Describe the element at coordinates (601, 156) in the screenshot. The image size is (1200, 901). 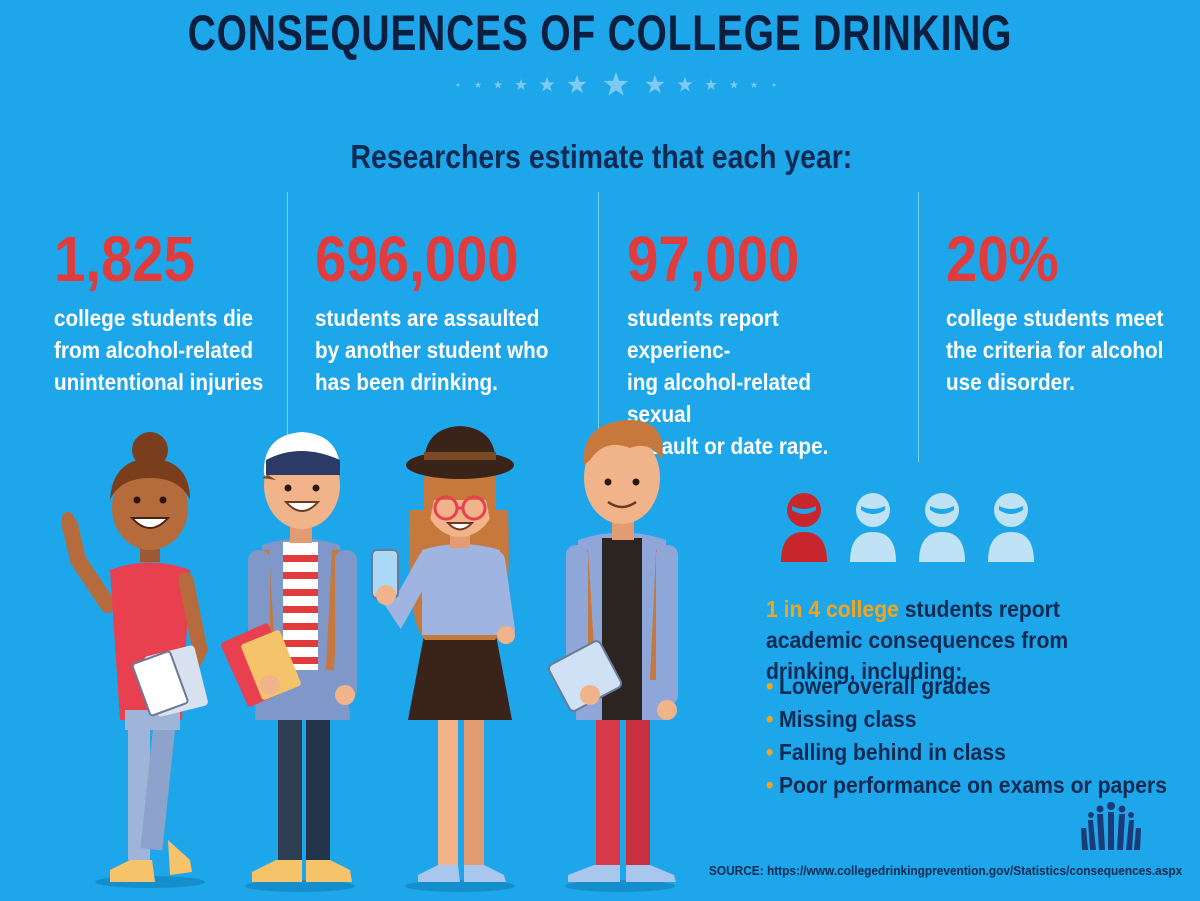
I see `subtitle: Researchers estimate that each year:` at that location.